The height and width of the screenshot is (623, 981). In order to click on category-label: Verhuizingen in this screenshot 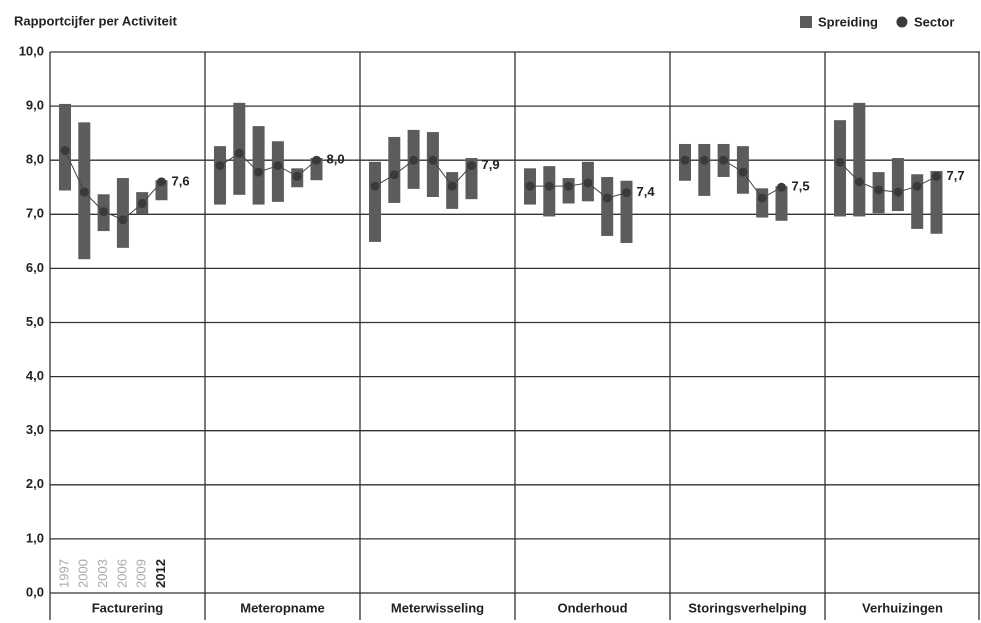, I will do `click(902, 607)`.